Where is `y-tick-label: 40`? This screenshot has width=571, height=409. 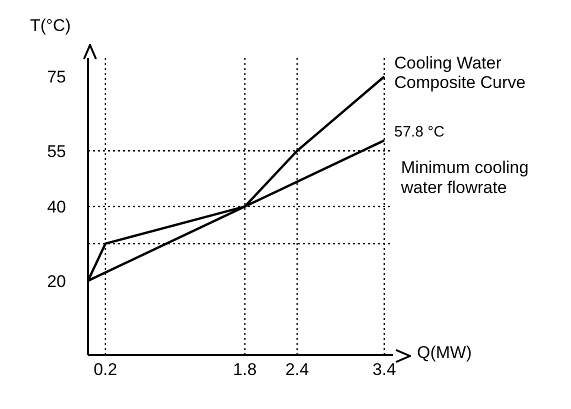 y-tick-label: 40 is located at coordinates (56, 207).